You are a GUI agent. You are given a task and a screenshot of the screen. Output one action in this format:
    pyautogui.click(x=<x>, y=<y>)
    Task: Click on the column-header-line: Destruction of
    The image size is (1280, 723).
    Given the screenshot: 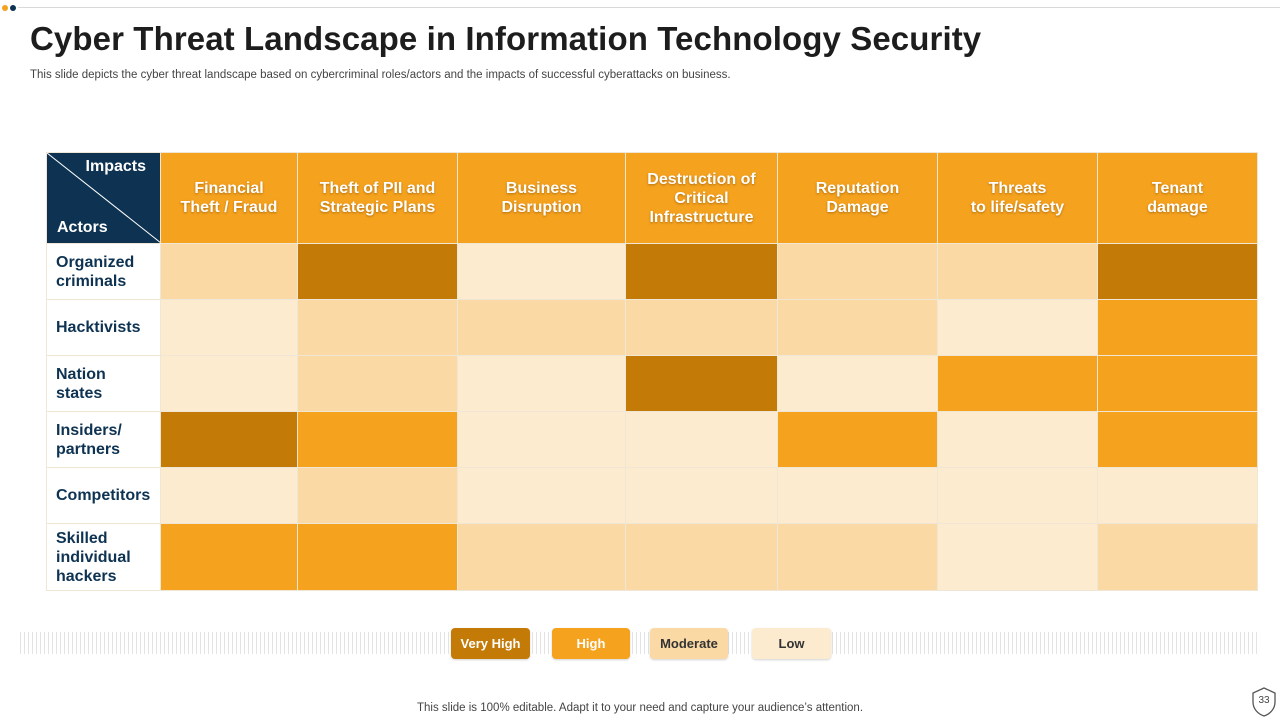 What is the action you would take?
    pyautogui.click(x=701, y=179)
    